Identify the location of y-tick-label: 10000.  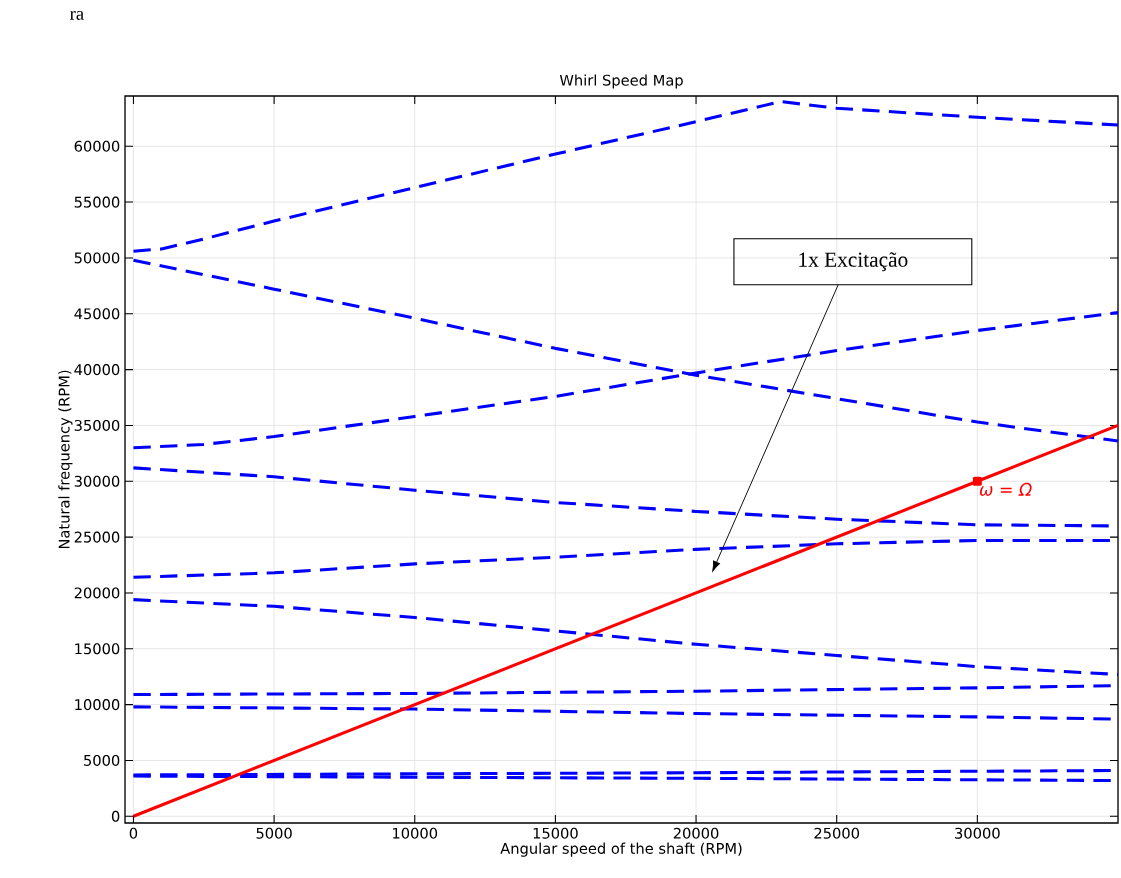
(97, 705).